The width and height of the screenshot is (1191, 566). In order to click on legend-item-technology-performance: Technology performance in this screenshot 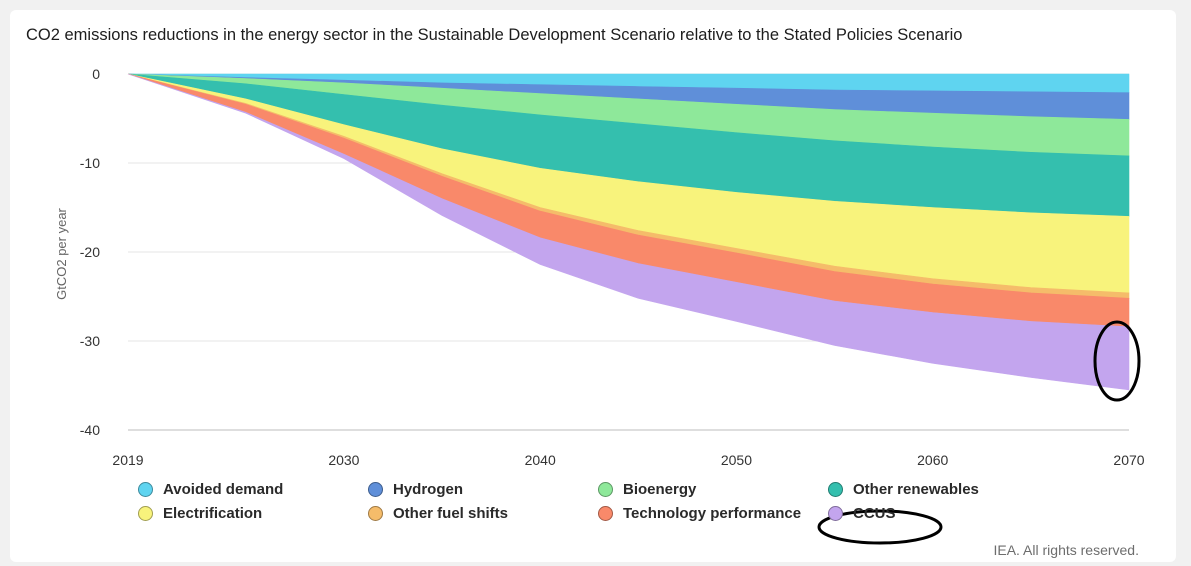, I will do `click(699, 513)`.